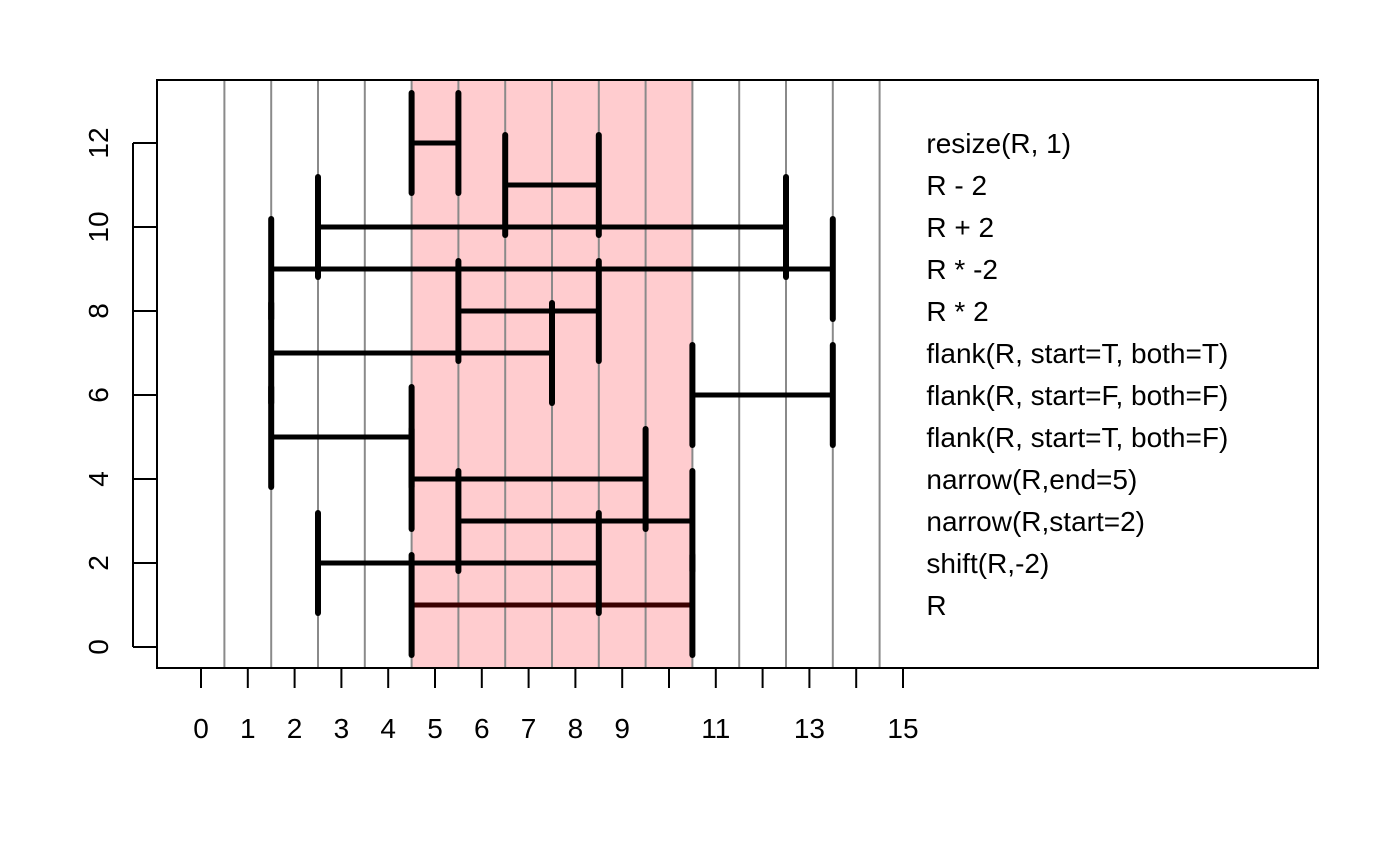 Image resolution: width=1400 pixels, height=865 pixels. I want to click on x-tick-label: 11, so click(715, 728).